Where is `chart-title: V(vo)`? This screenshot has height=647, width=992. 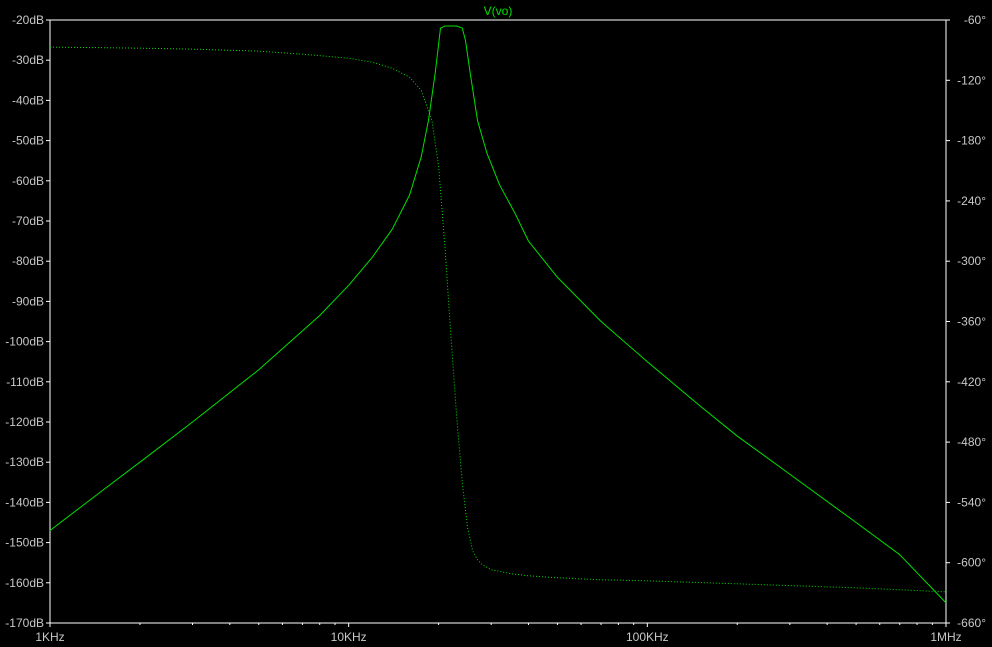 chart-title: V(vo) is located at coordinates (498, 11).